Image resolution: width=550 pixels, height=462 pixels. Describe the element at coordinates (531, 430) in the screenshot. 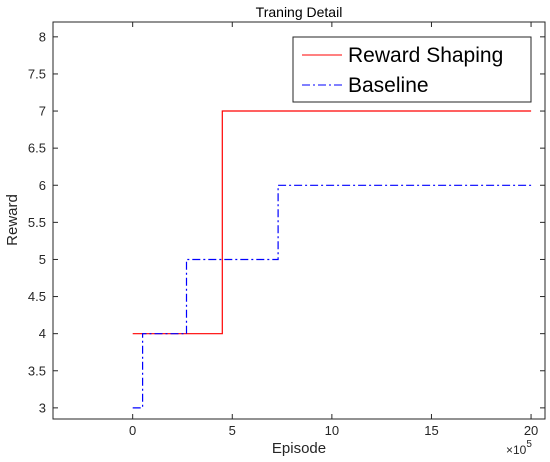

I see `x-tick-label: 20` at that location.